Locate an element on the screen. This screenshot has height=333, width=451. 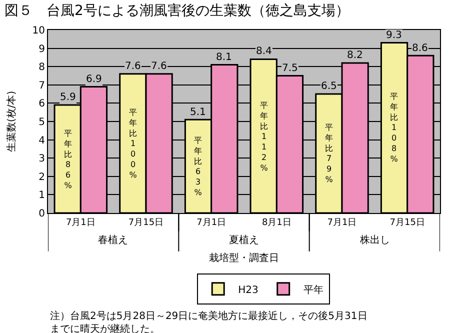
y-tick-label: 9 is located at coordinates (41, 49).